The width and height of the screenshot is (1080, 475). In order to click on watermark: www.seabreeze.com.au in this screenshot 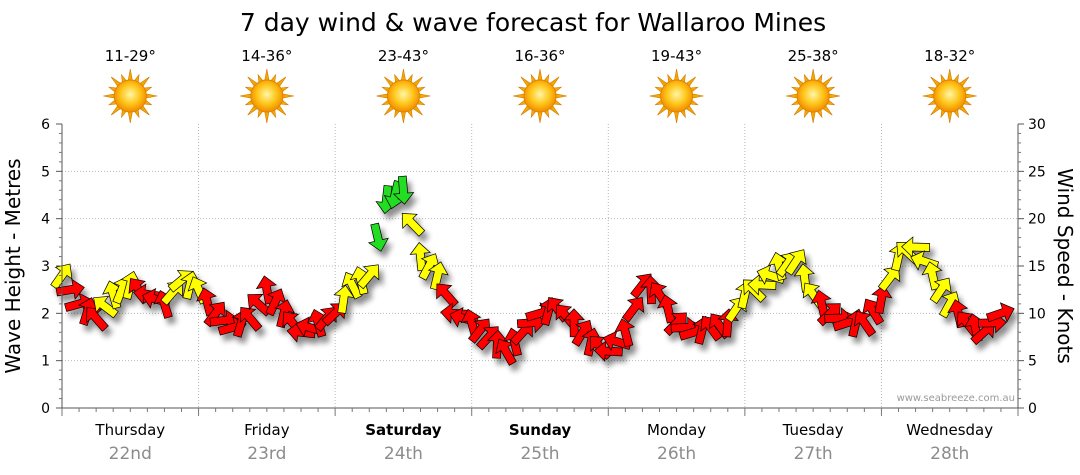, I will do `click(956, 398)`.